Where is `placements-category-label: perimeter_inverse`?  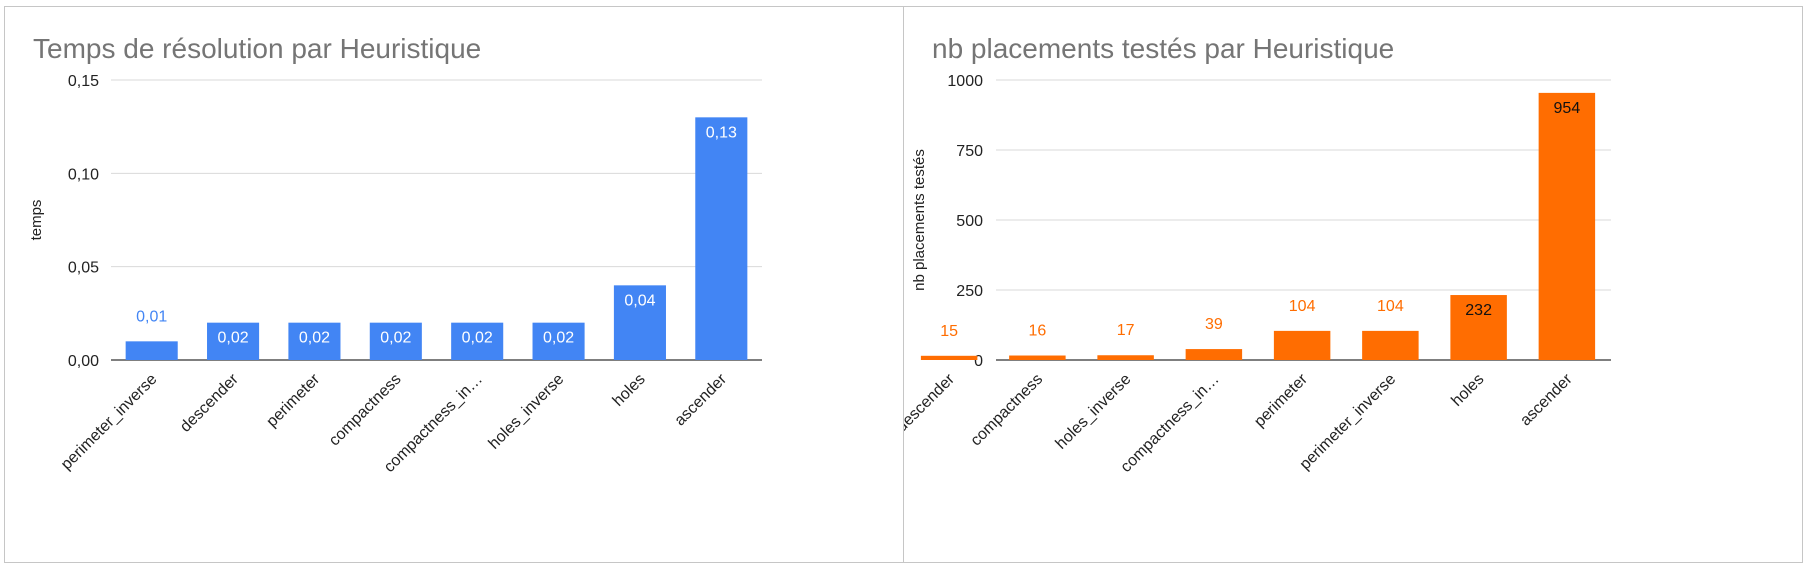
placements-category-label: perimeter_inverse is located at coordinates (1348, 422).